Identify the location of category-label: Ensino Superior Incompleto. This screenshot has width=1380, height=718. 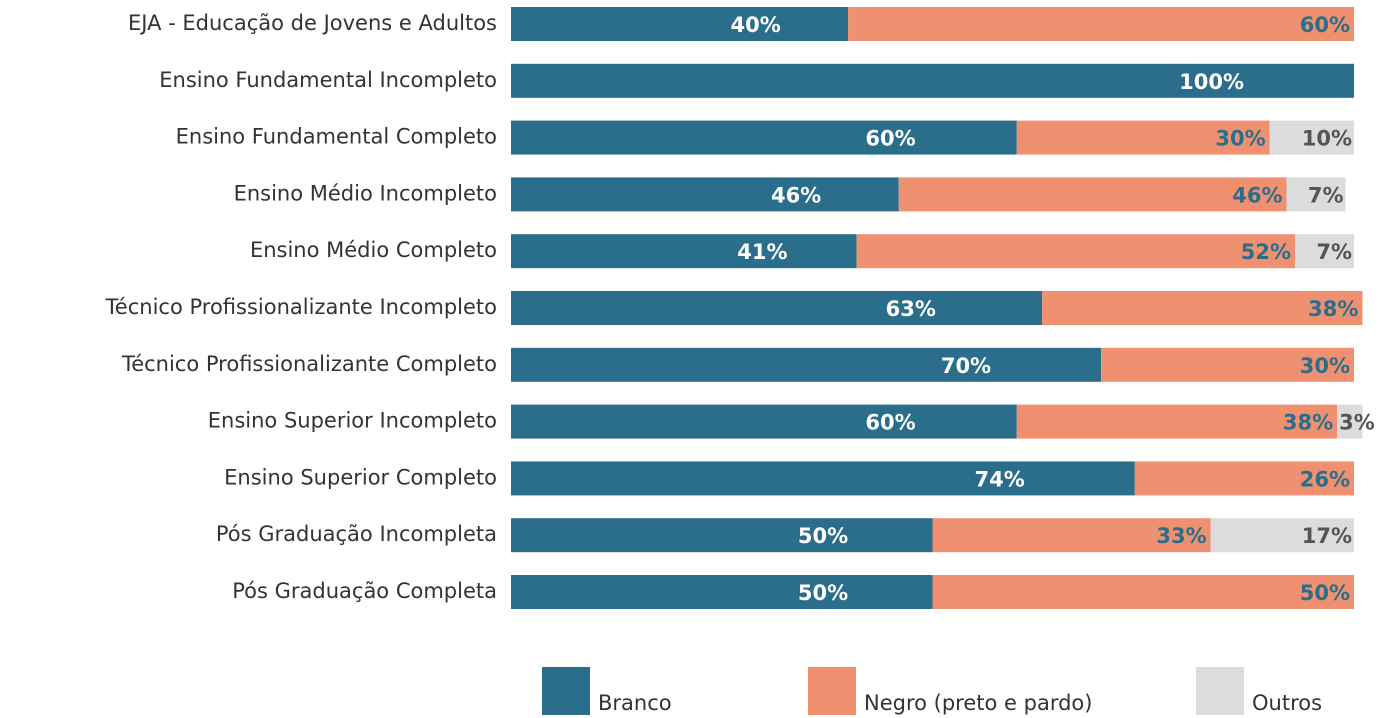
(352, 421).